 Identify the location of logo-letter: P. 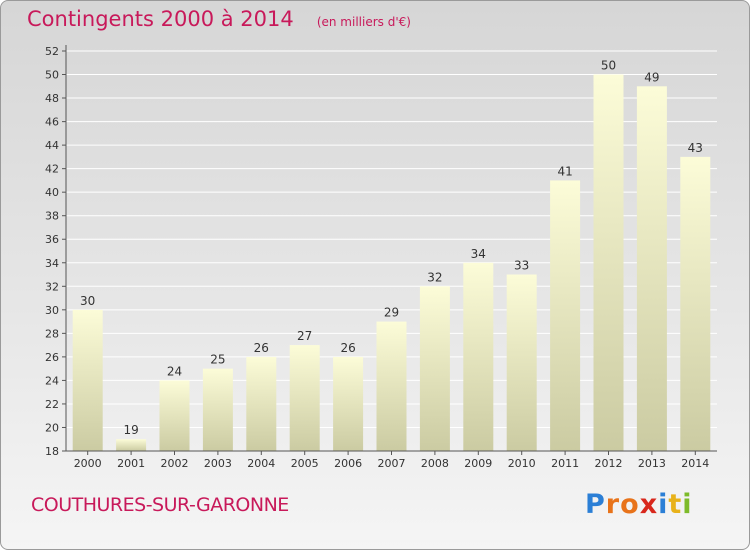
(595, 504).